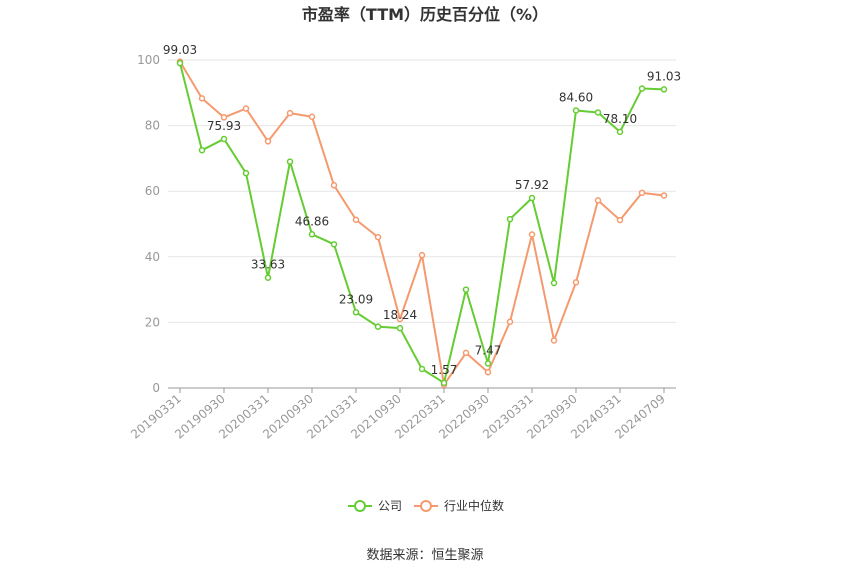  I want to click on y-tick-label: 100, so click(148, 60).